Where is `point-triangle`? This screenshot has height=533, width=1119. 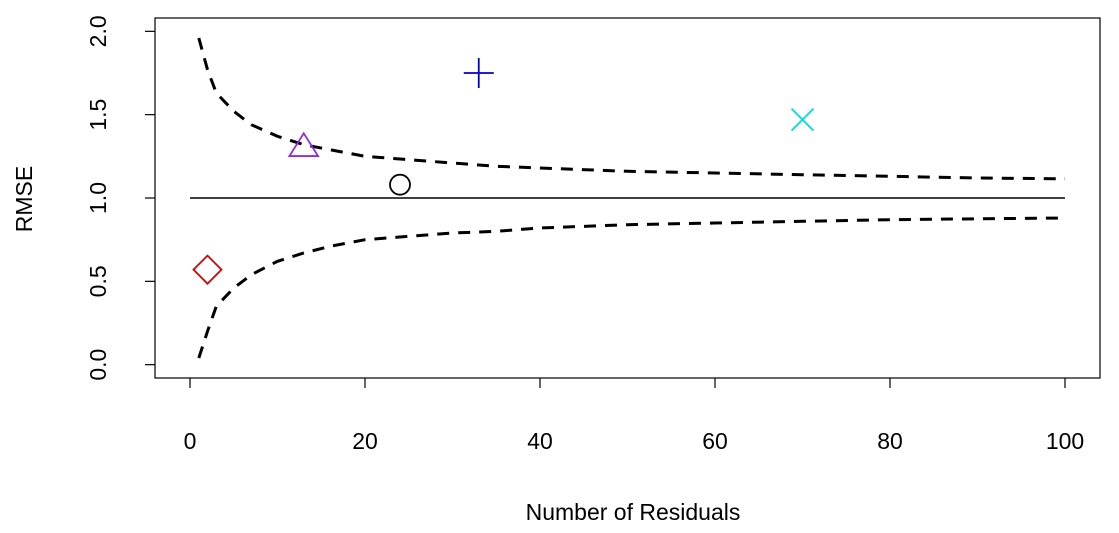
point-triangle is located at coordinates (303, 144).